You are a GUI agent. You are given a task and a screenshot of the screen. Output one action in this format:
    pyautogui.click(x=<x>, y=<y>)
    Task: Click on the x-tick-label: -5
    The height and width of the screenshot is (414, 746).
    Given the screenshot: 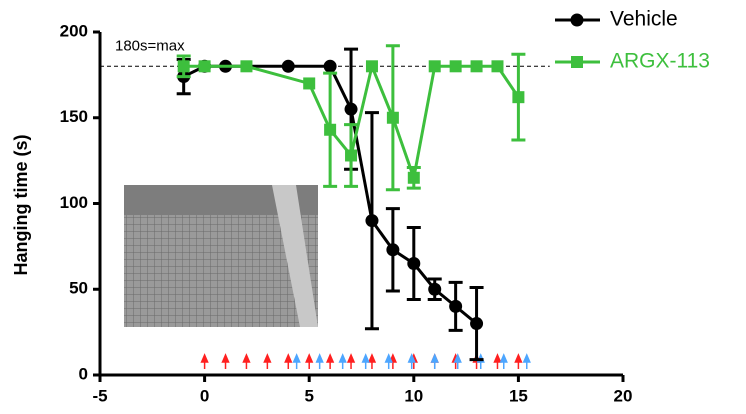 What is the action you would take?
    pyautogui.click(x=99, y=395)
    